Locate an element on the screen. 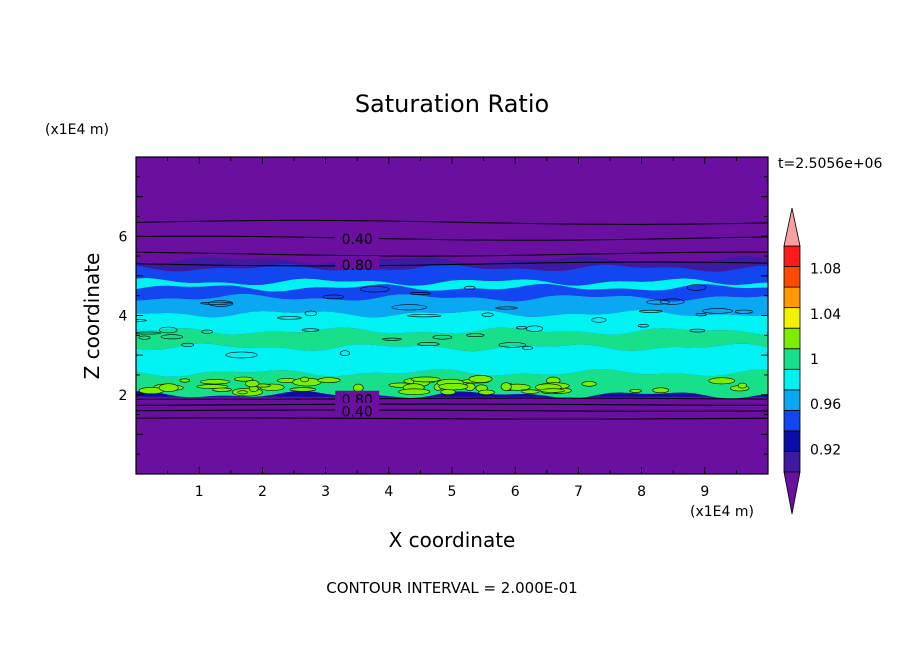  colorbar: 0.92 0.96 1 1.04 1.08 is located at coordinates (812, 361).